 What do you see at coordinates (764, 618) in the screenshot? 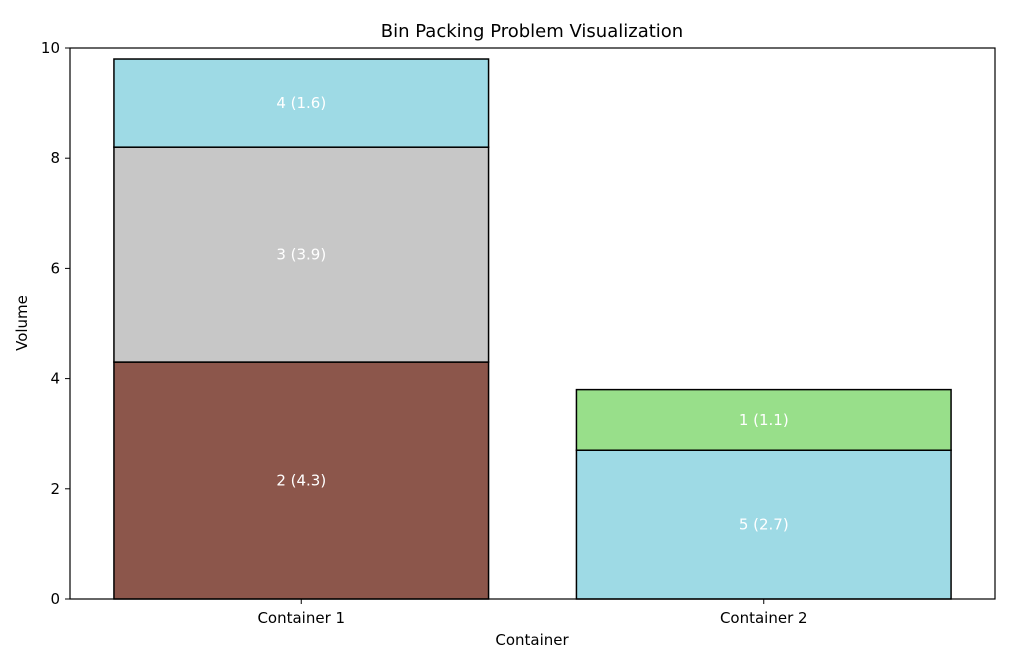
I see `x-tick-label: Container 2` at bounding box center [764, 618].